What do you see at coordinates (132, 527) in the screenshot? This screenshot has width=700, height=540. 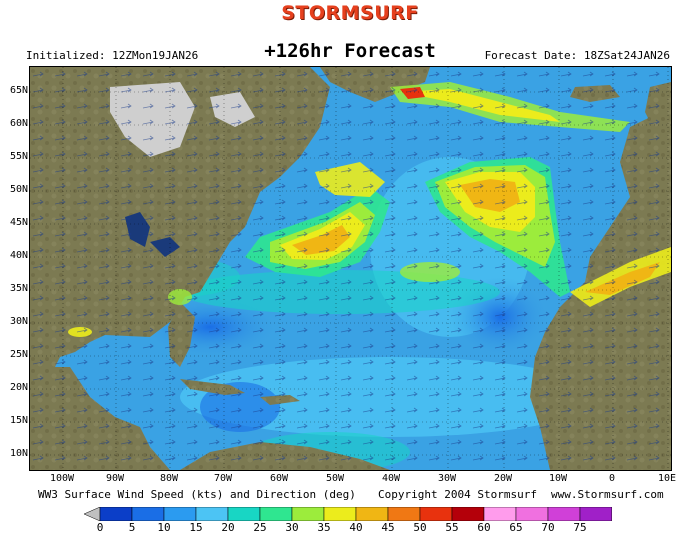 I see `scale-tick-label: 5` at bounding box center [132, 527].